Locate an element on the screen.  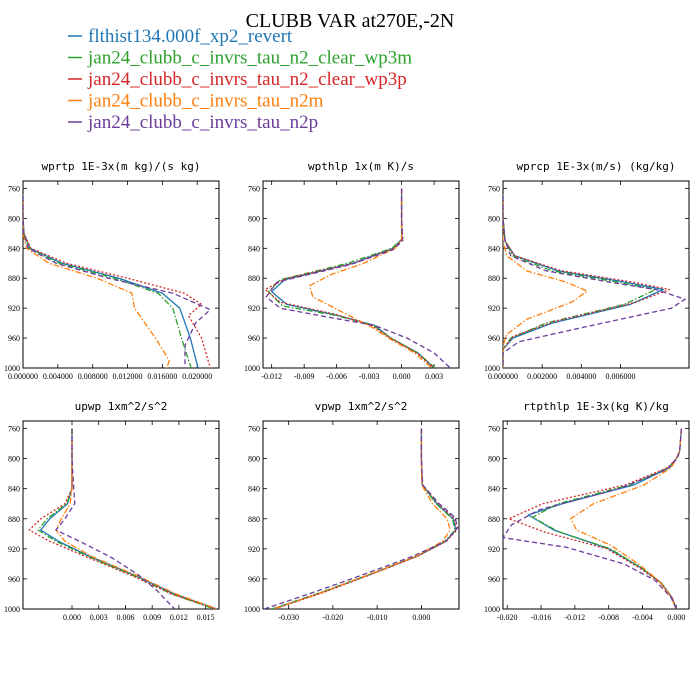
x-tick-label: -0.004 is located at coordinates (642, 617).